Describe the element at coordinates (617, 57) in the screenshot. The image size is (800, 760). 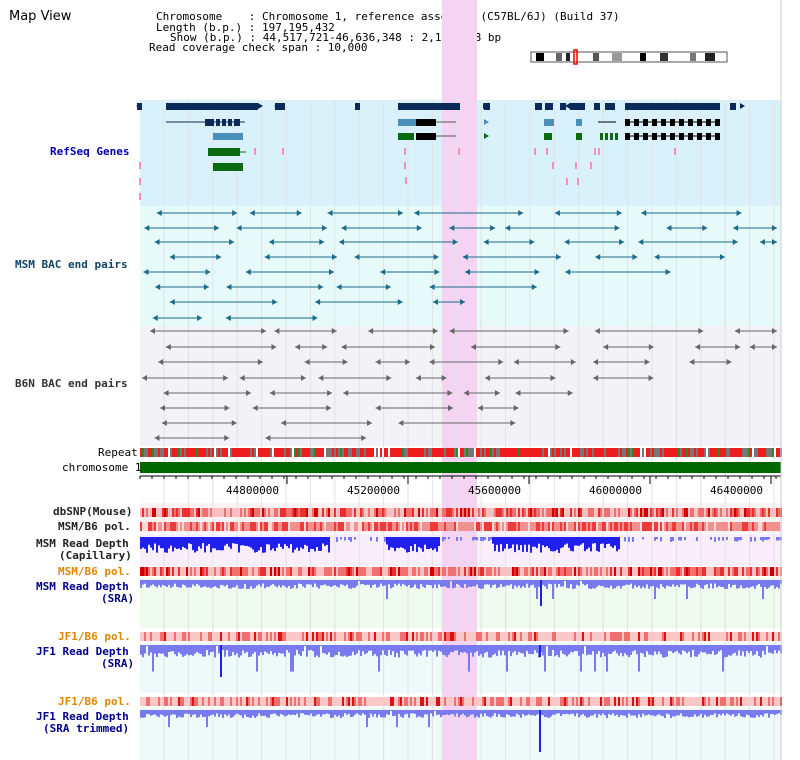
I see `ideogram-band` at that location.